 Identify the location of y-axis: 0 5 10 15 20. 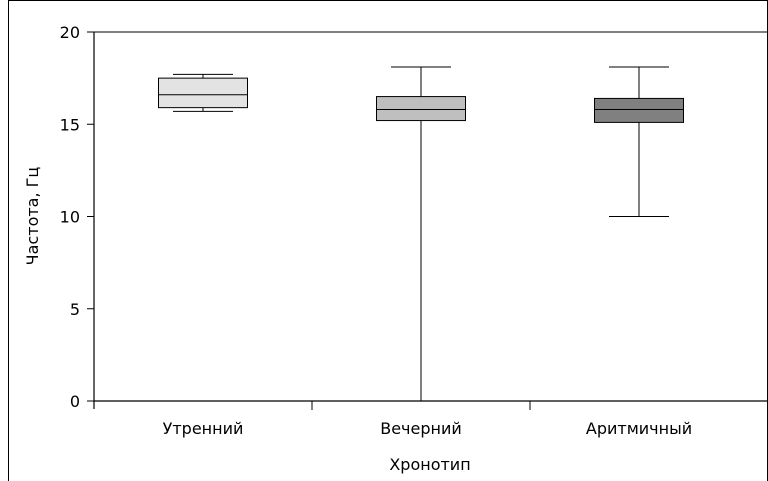
(77, 217).